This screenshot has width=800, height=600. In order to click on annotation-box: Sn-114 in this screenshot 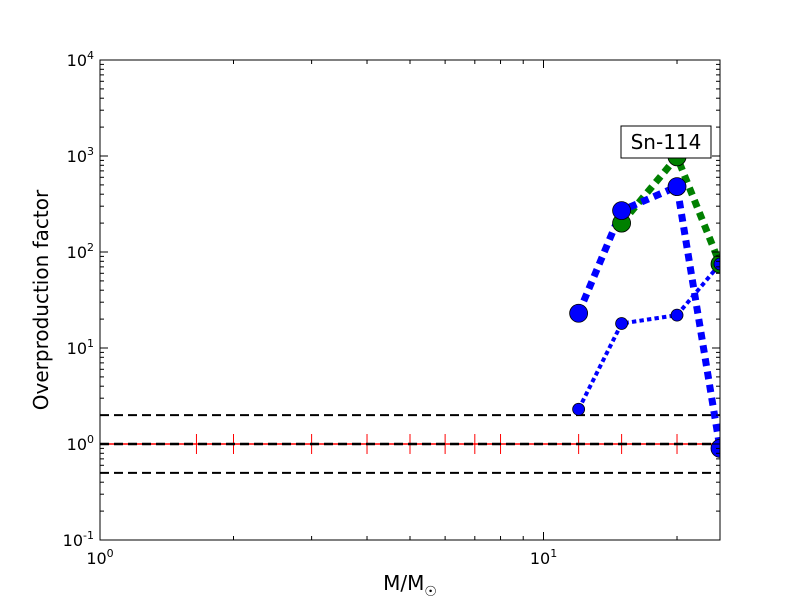, I will do `click(666, 142)`.